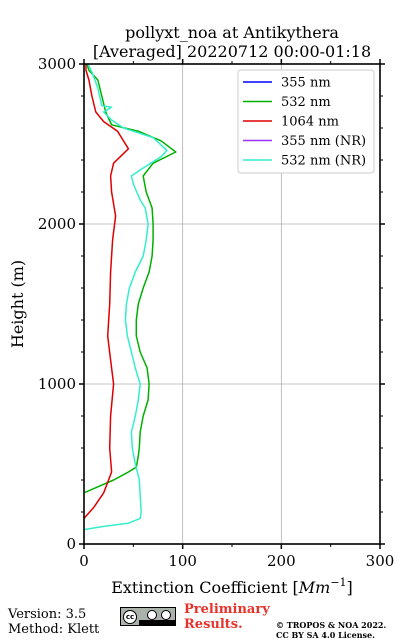 The height and width of the screenshot is (640, 400). I want to click on preliminary-line-2: Results., so click(213, 624).